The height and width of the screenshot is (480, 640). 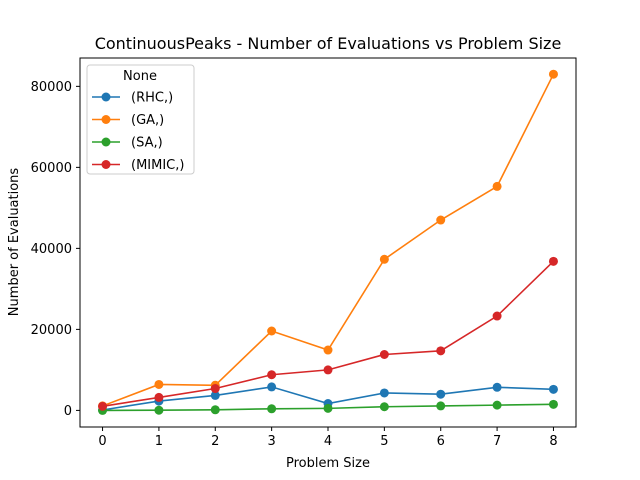 I want to click on y-tick-label: 0, so click(x=68, y=411).